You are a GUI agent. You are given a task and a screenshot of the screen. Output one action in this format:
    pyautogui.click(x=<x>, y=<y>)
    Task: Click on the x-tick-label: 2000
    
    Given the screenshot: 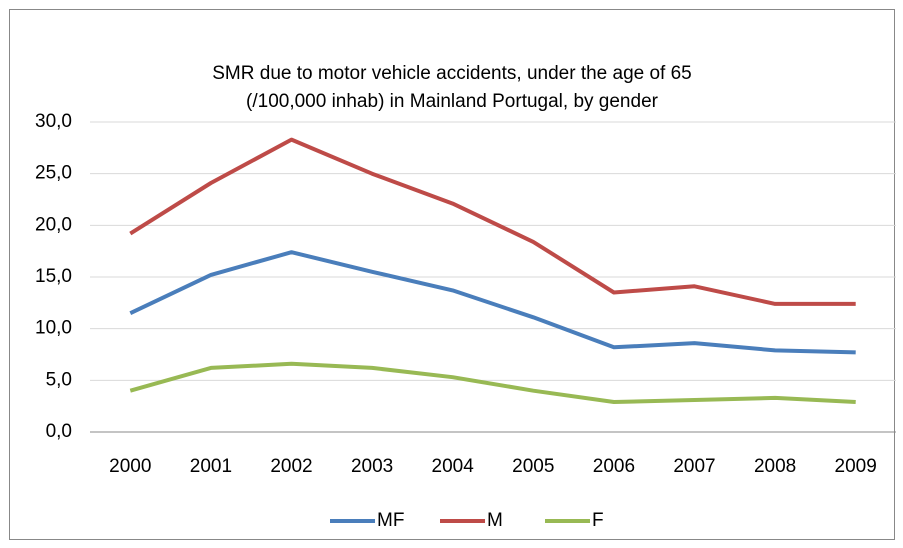 What is the action you would take?
    pyautogui.click(x=130, y=466)
    